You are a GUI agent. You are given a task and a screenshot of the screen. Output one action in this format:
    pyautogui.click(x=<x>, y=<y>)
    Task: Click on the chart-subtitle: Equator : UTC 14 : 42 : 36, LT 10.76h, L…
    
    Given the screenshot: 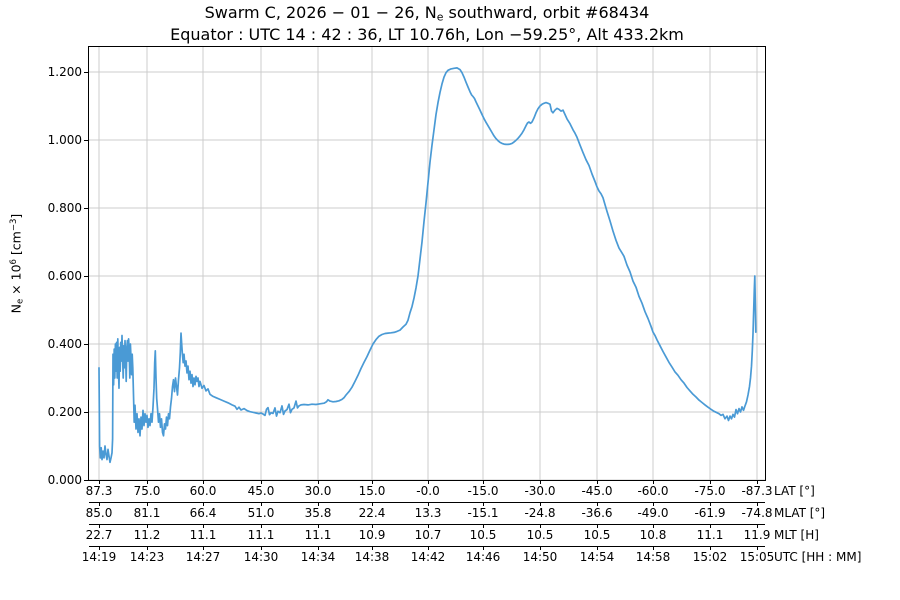 What is the action you would take?
    pyautogui.click(x=427, y=34)
    